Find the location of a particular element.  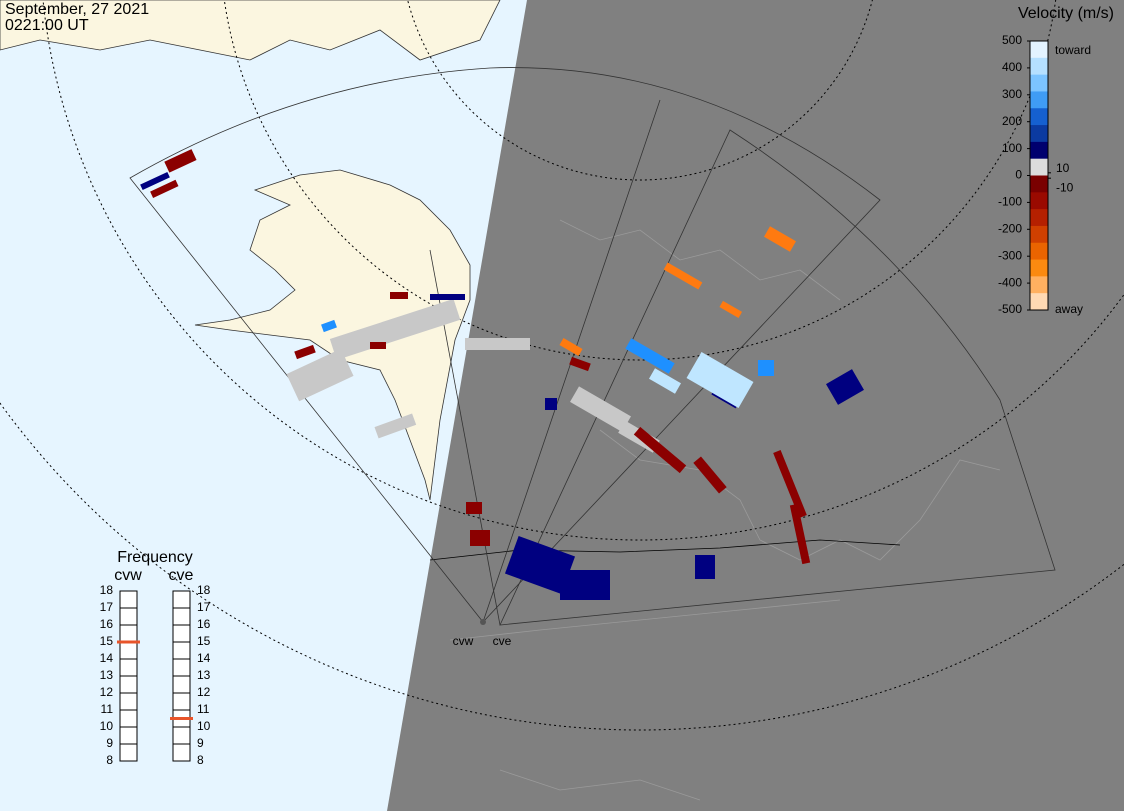

colorbar-tick-label: 300 is located at coordinates (1012, 94).